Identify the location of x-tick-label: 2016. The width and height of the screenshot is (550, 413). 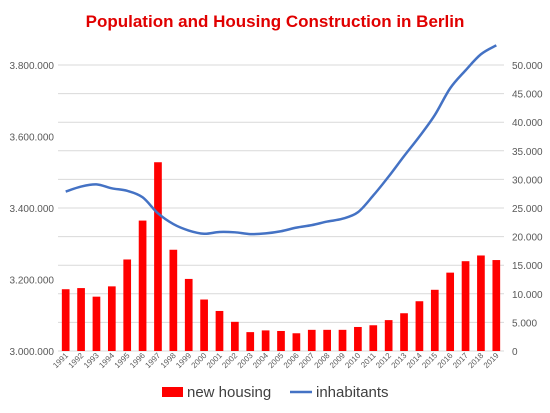
(445, 360).